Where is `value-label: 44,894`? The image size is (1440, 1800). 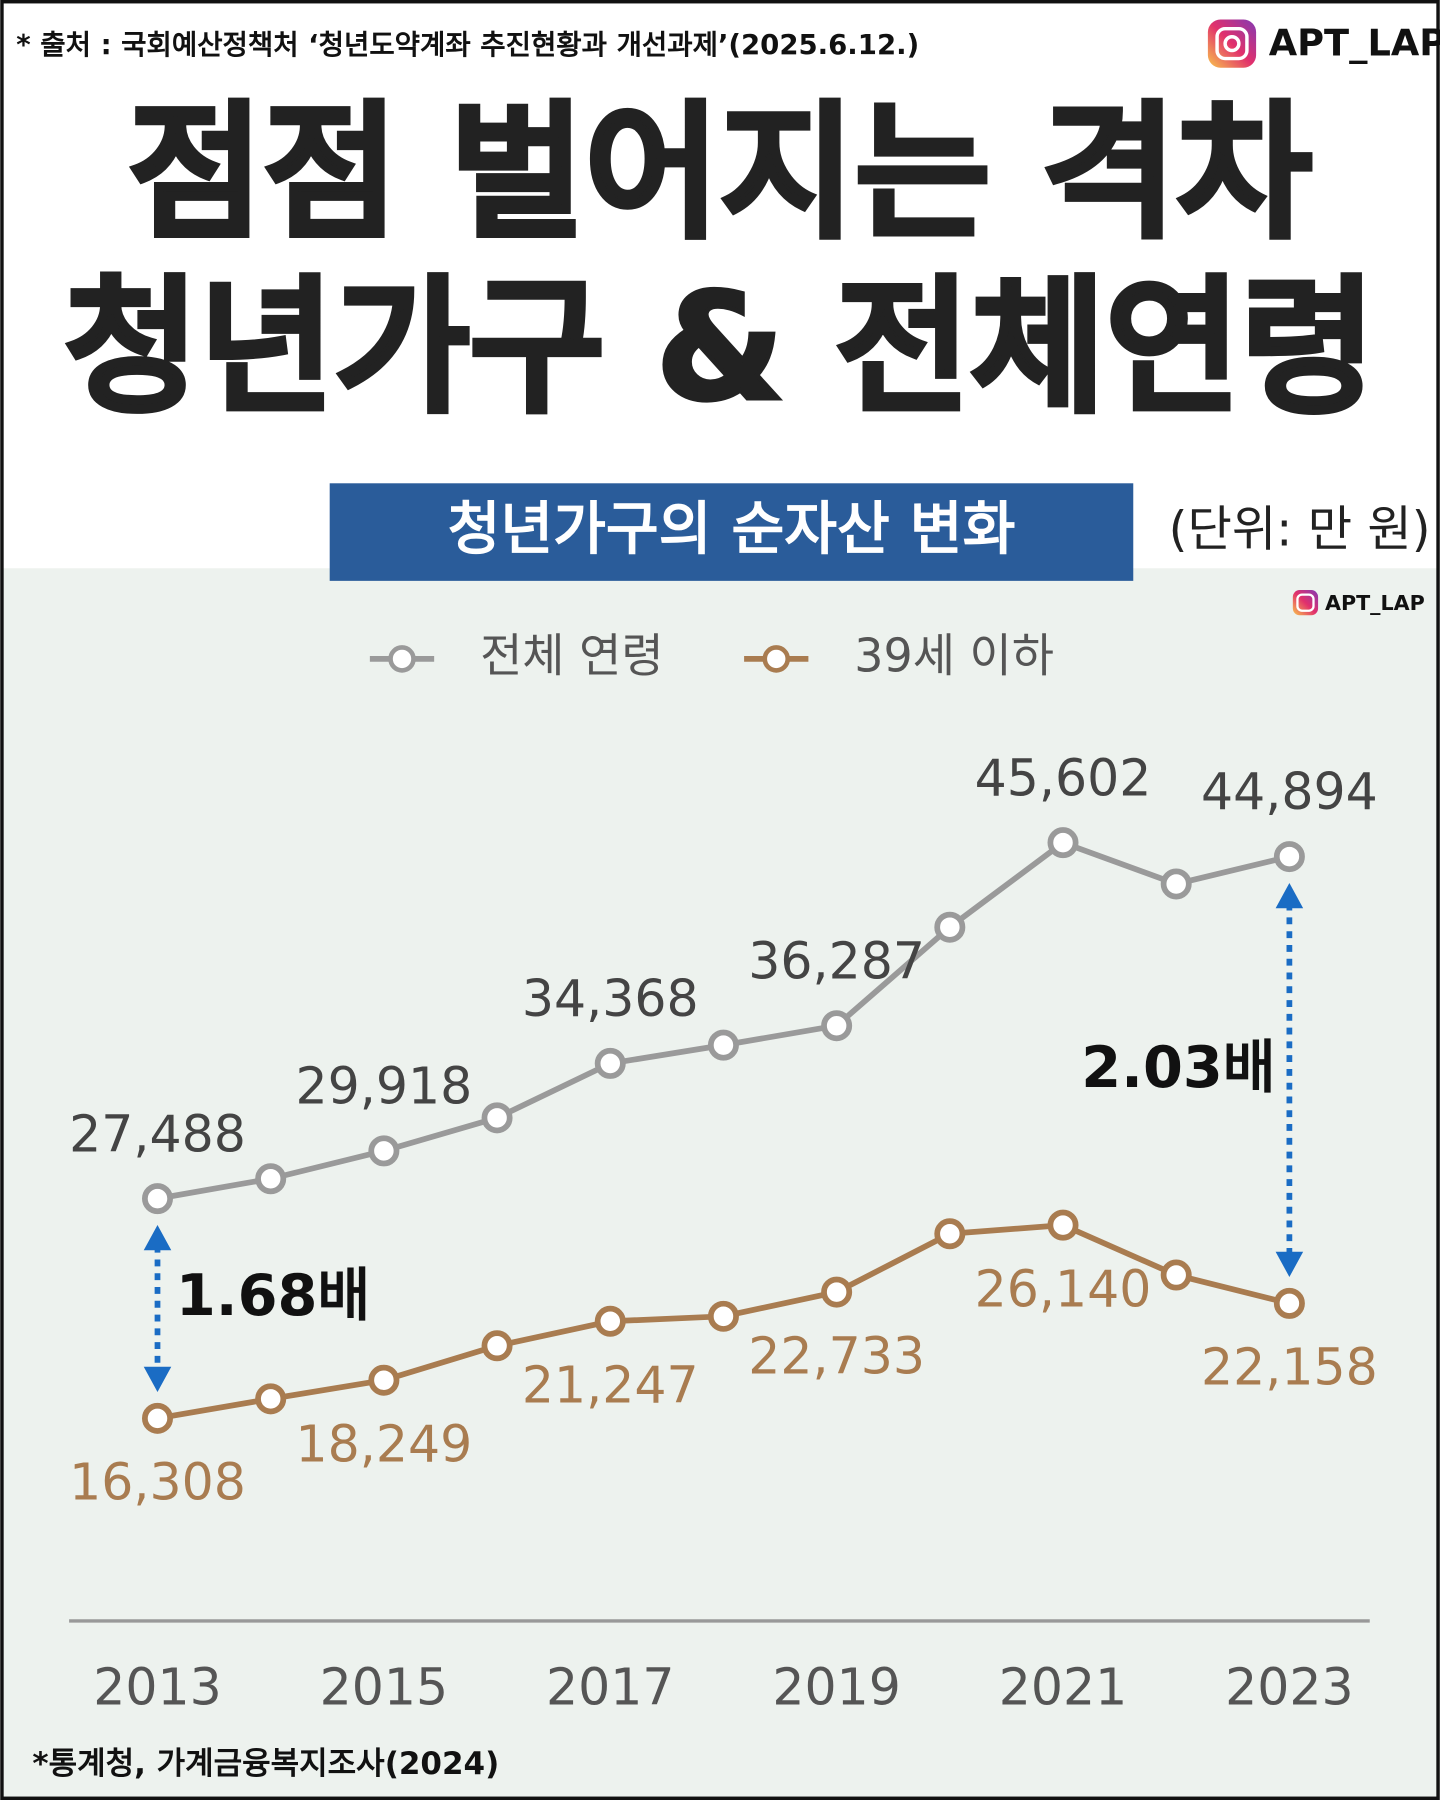 value-label: 44,894 is located at coordinates (1289, 791).